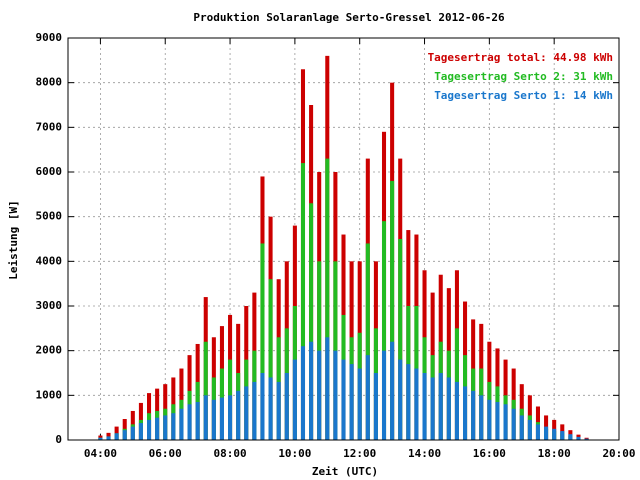  Describe the element at coordinates (58, 439) in the screenshot. I see `y-tick-label: 0` at that location.